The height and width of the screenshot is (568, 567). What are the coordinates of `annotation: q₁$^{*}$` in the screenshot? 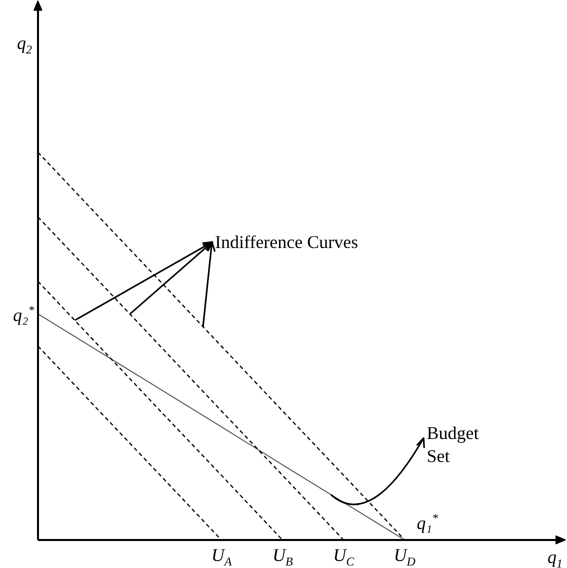 It's located at (427, 522).